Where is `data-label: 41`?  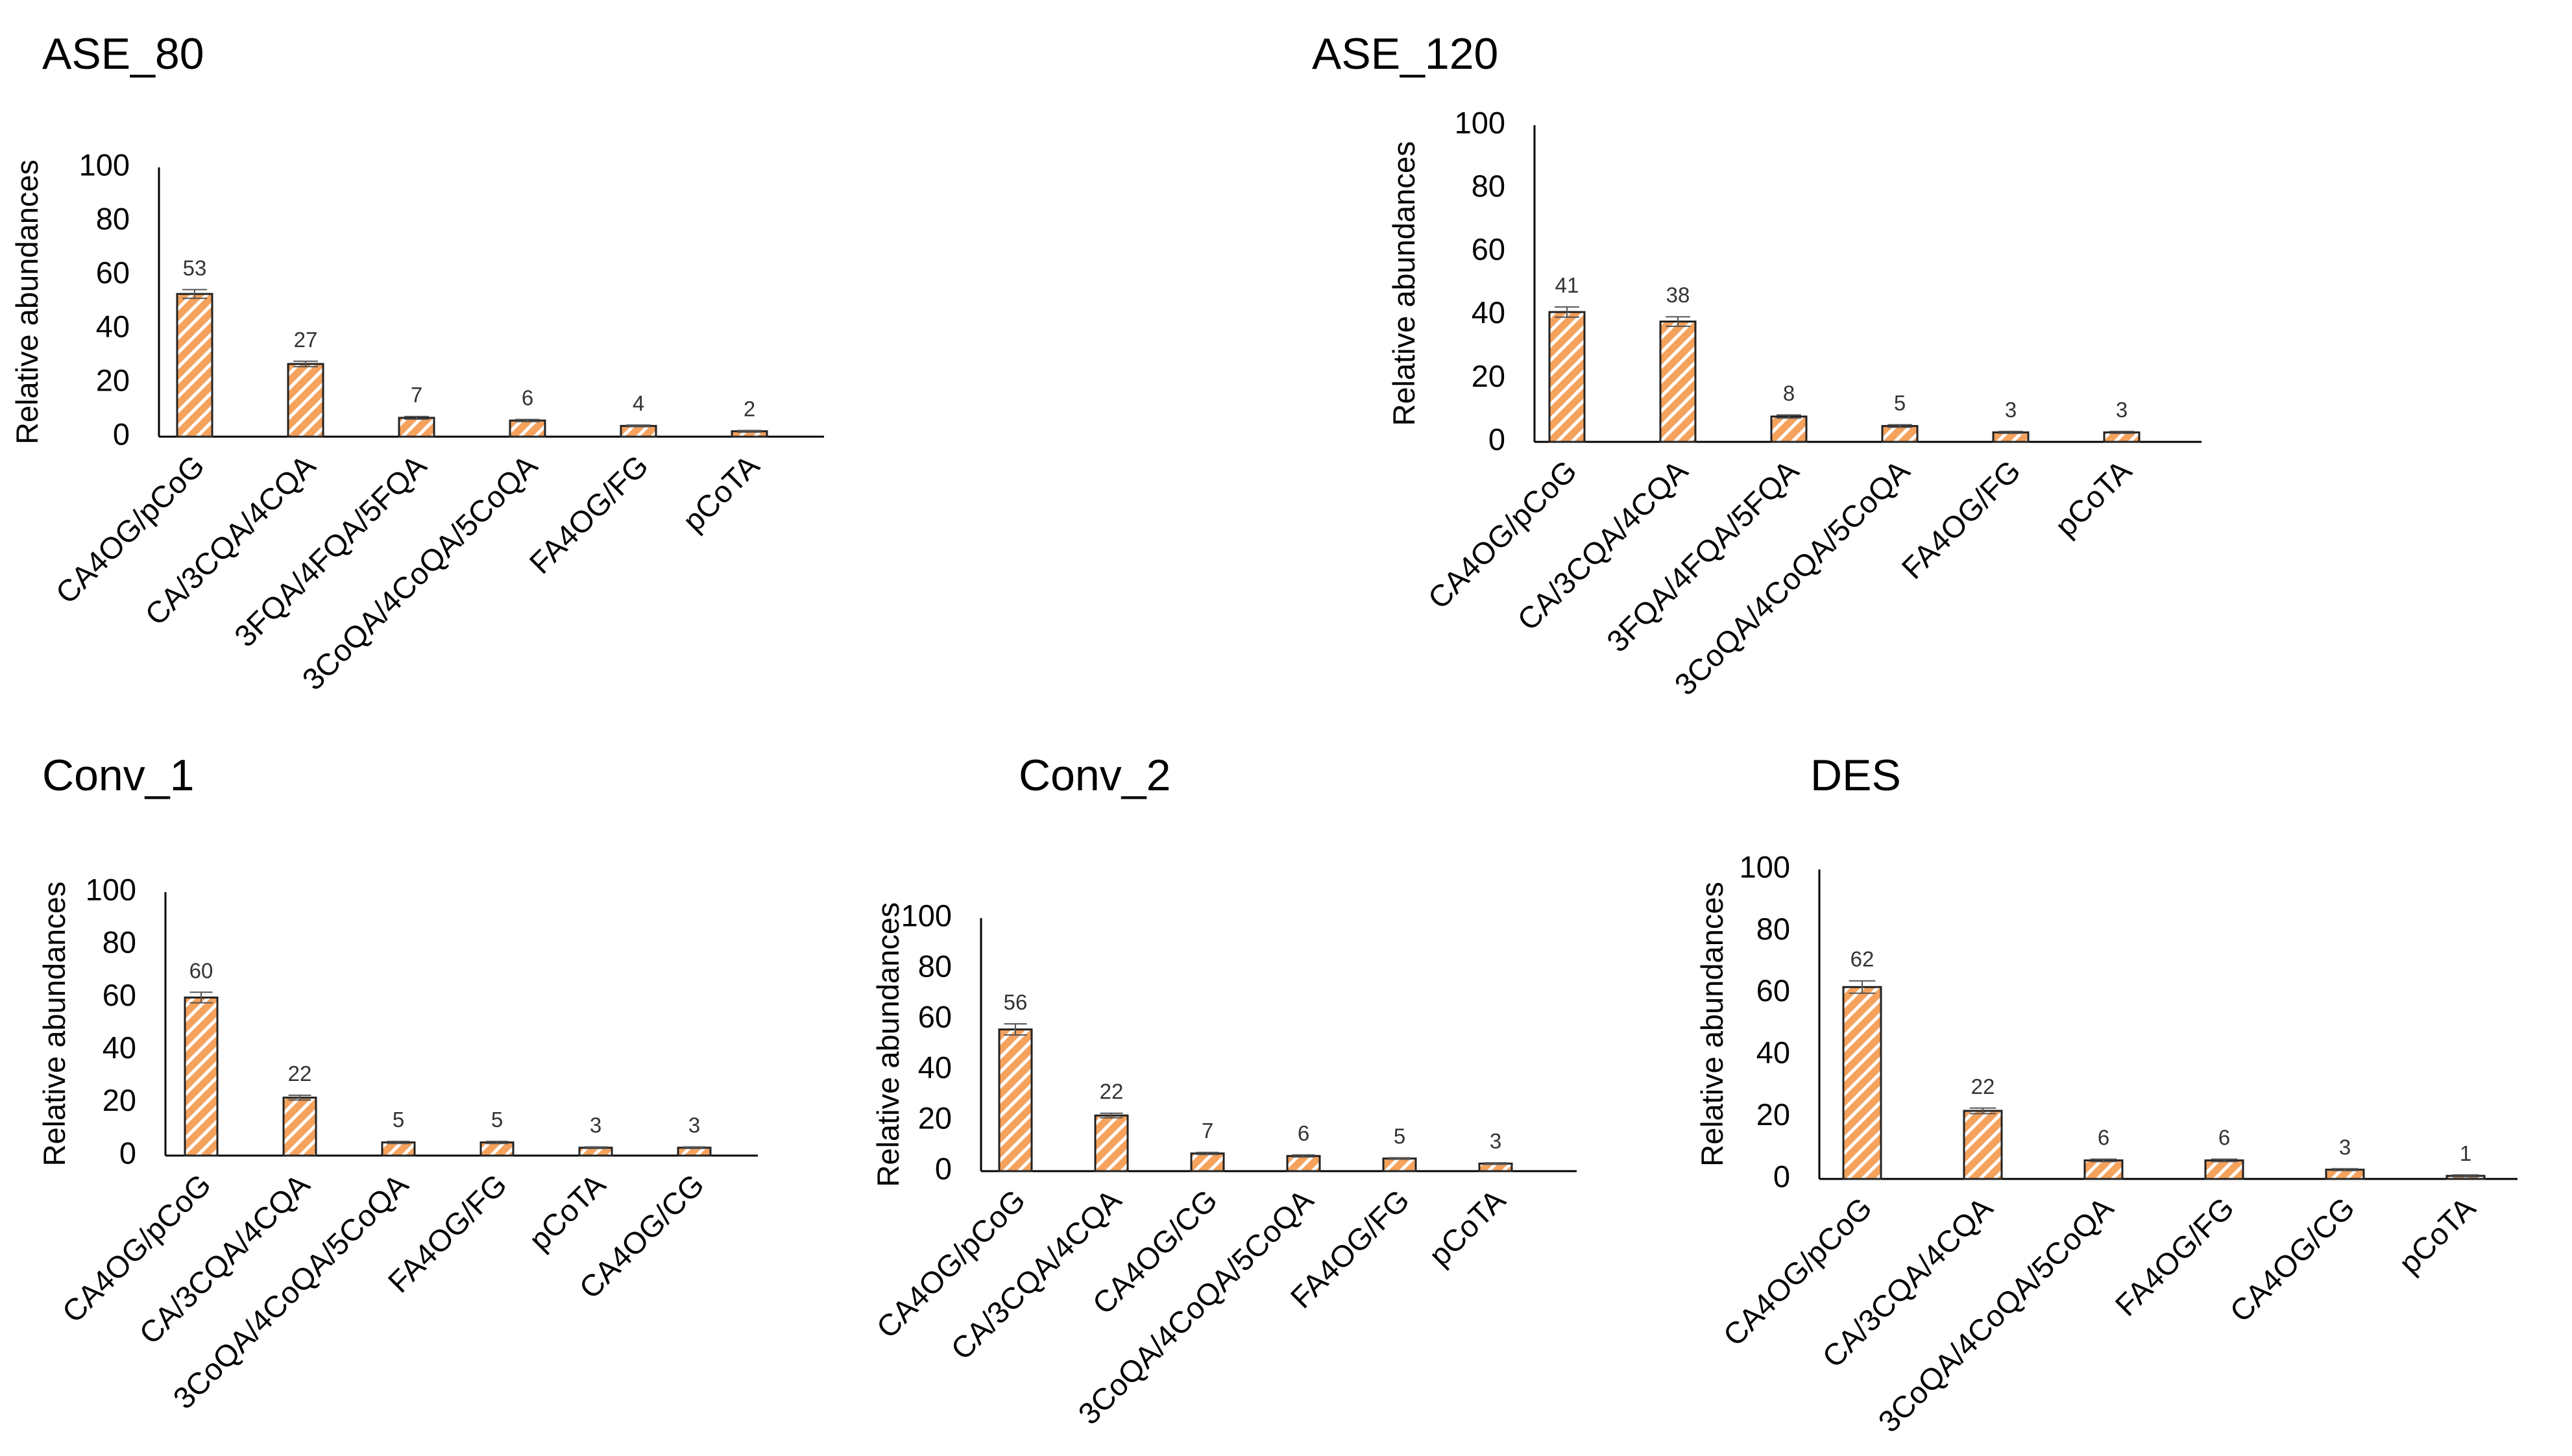
data-label: 41 is located at coordinates (1567, 285).